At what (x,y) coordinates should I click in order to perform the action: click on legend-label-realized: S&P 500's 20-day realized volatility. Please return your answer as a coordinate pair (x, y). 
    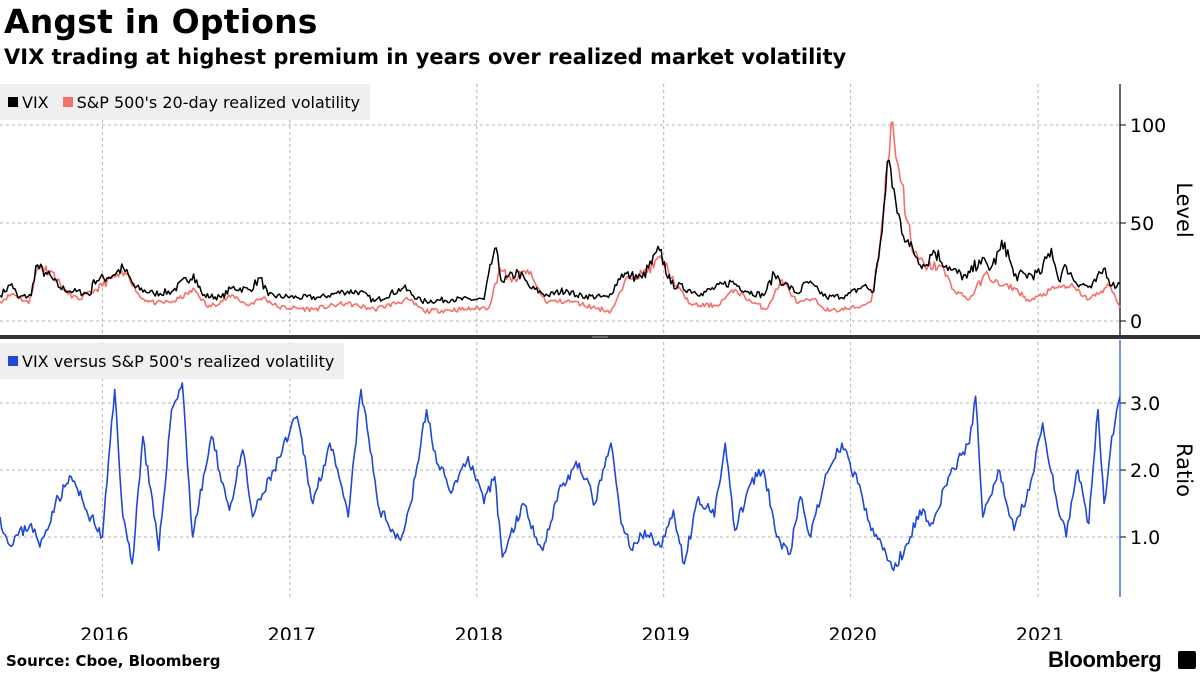
    Looking at the image, I should click on (218, 102).